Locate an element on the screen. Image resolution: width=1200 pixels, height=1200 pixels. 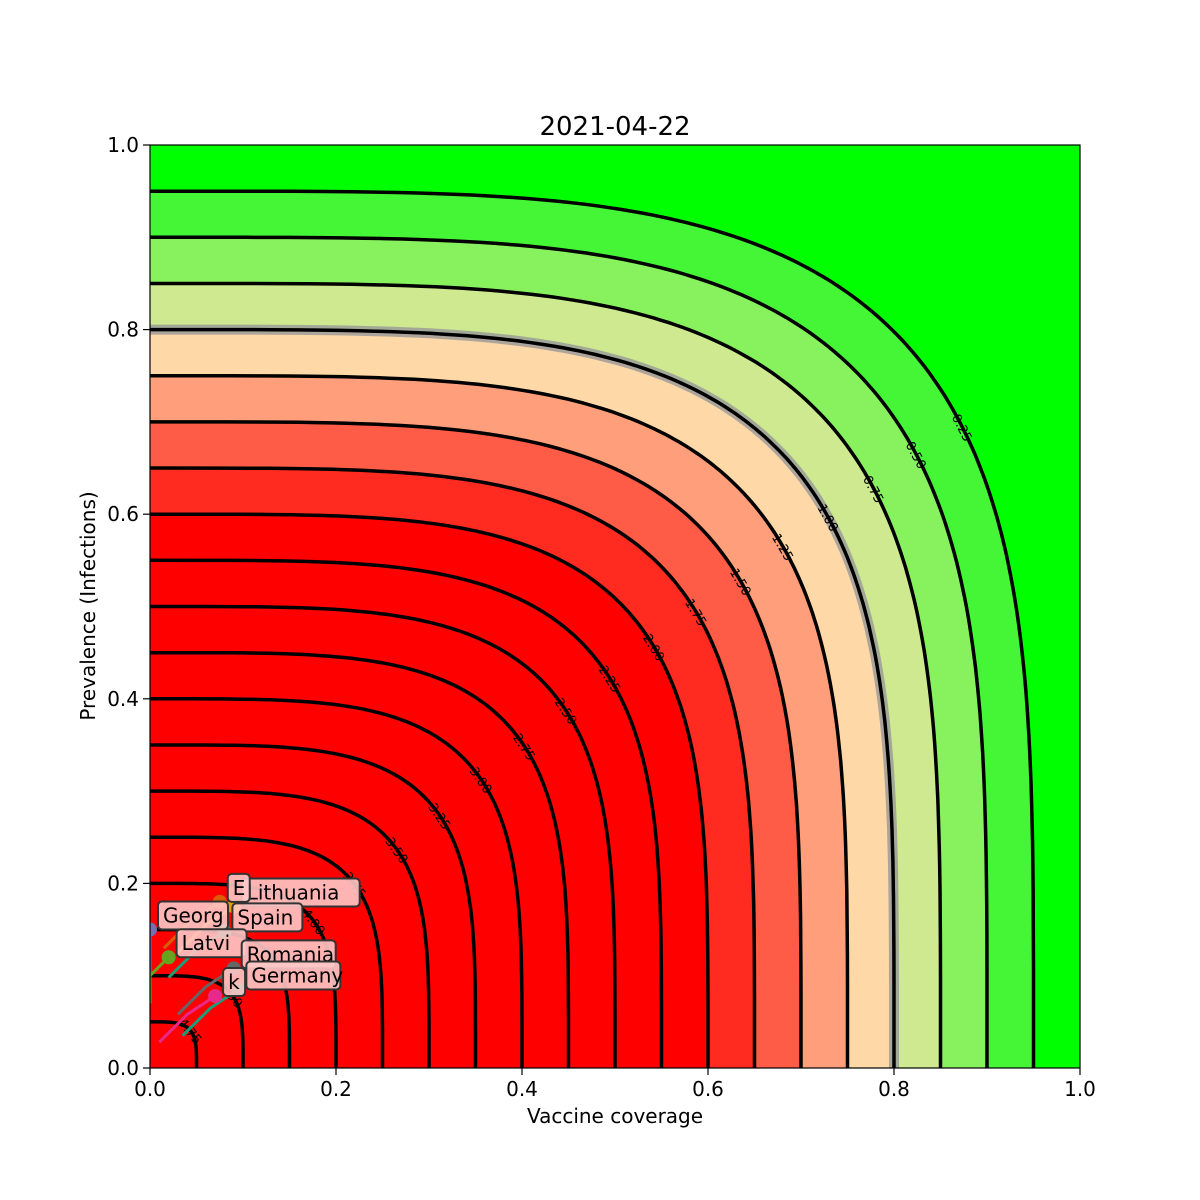
x-tick-label: 1.0 is located at coordinates (1080, 1089).